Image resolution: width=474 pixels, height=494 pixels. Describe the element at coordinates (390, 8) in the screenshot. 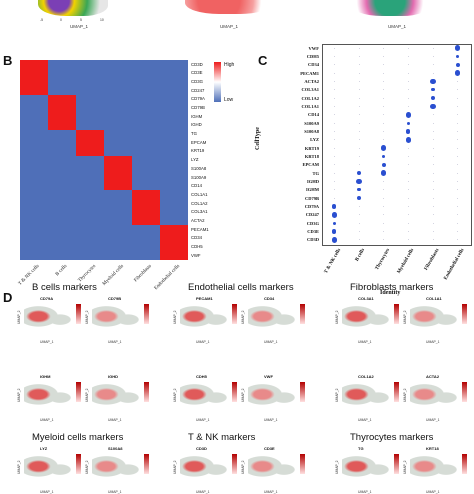

I see `umap-group-thumb` at that location.